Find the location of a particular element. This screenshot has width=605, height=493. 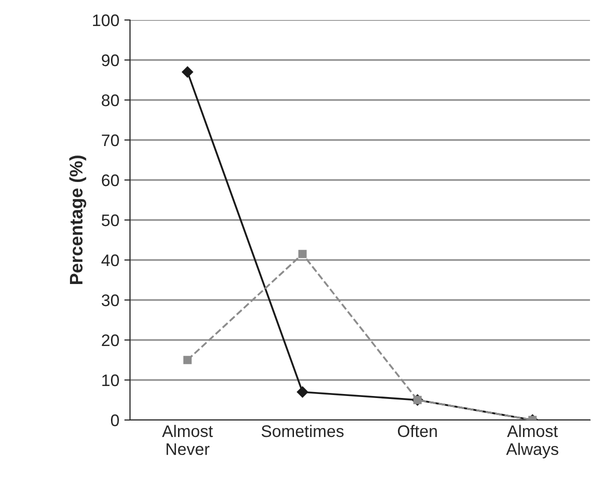

y-tick-label: 10 is located at coordinates (110, 380).